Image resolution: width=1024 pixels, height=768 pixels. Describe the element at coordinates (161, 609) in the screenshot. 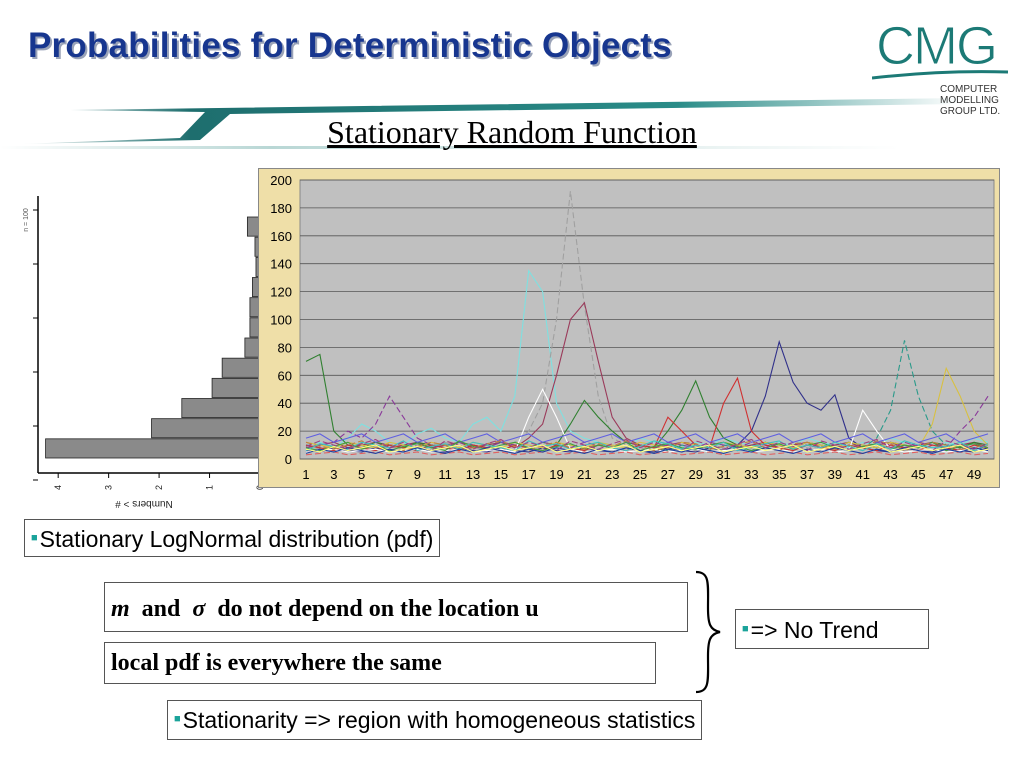

I see `and-word: and` at that location.